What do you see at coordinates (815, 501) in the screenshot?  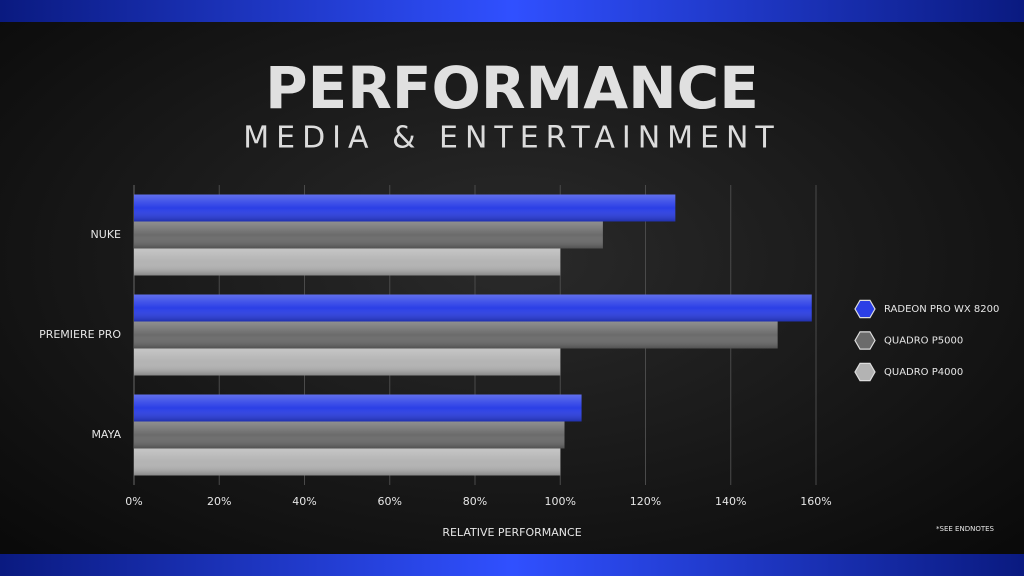 I see `x-tick-label: 160%` at bounding box center [815, 501].